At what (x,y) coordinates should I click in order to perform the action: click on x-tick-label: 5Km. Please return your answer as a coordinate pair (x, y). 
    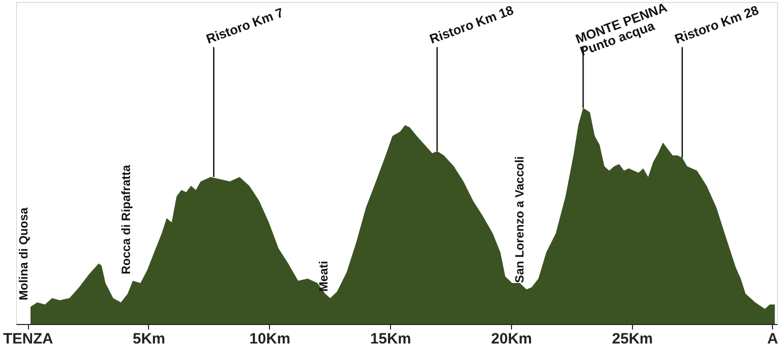
    Looking at the image, I should click on (149, 339).